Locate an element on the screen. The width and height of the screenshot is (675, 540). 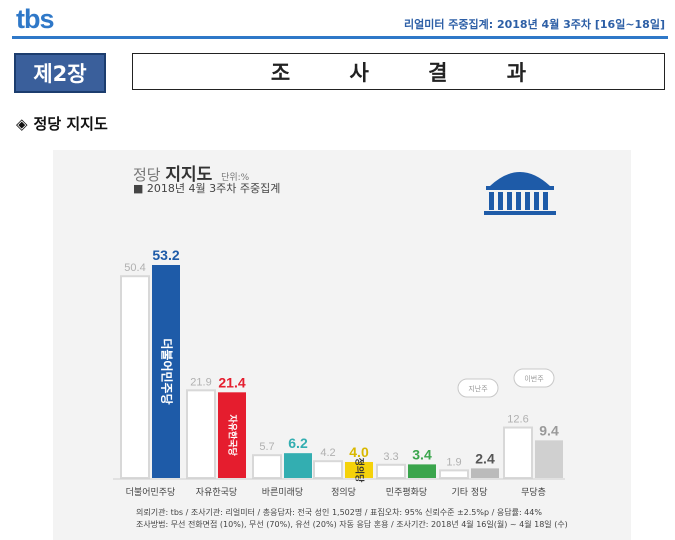
data-label-current: 6.2 is located at coordinates (298, 443).